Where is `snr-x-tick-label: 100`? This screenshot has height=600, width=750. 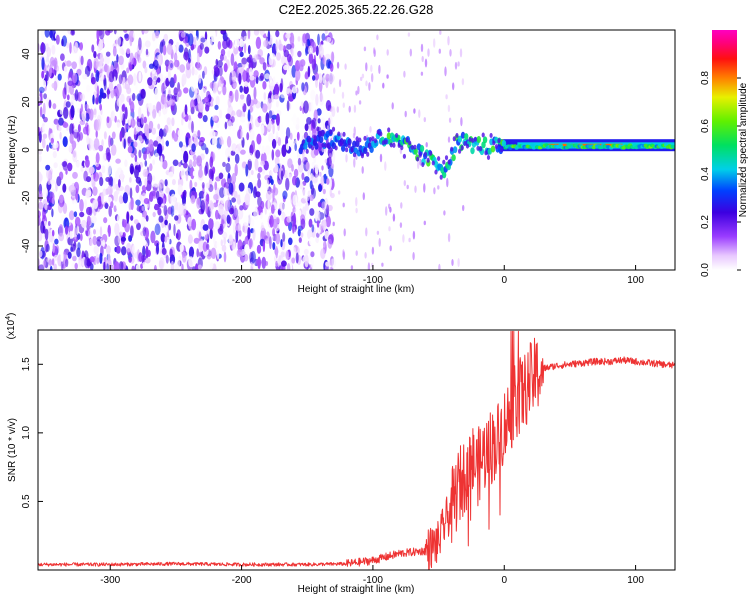
snr-x-tick-label: 100 is located at coordinates (635, 580).